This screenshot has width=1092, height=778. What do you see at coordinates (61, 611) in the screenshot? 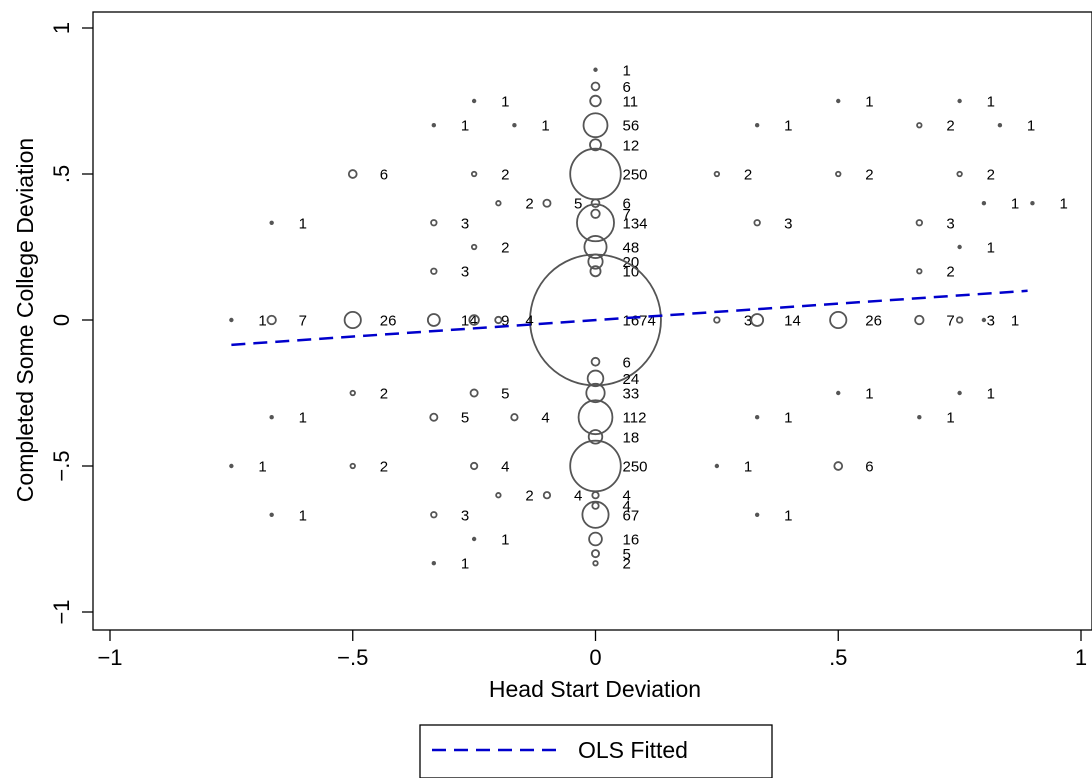
I see `y-tick-label: −1` at bounding box center [61, 611].